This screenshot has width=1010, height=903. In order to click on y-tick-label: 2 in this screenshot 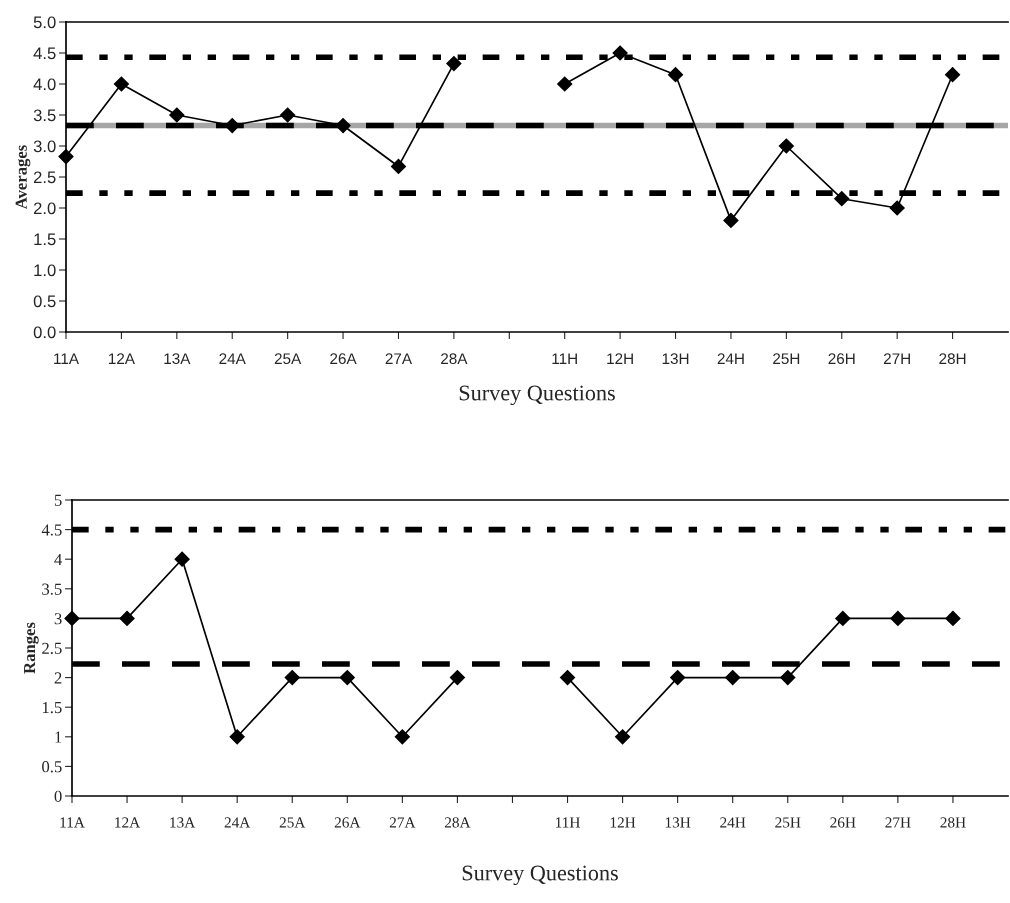, I will do `click(58, 678)`.